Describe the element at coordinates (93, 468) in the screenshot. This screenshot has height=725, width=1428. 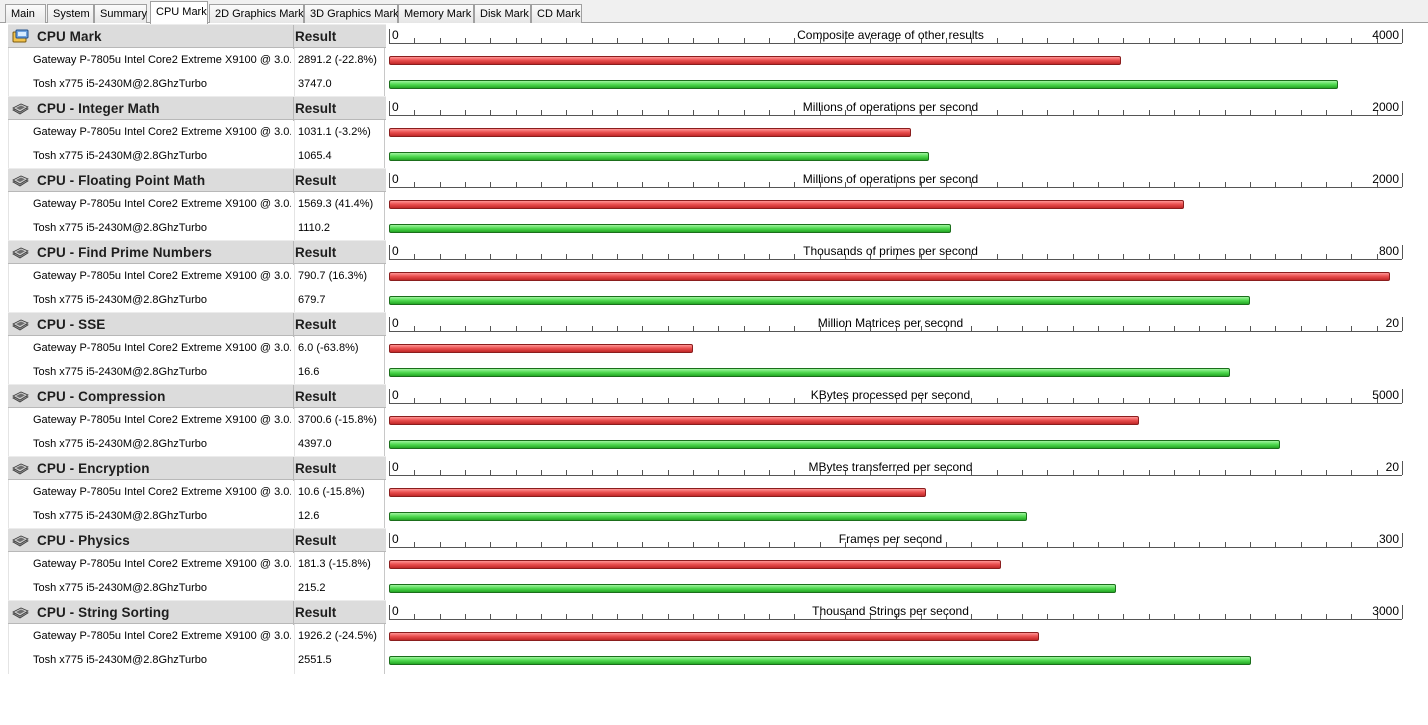
I see `section-title: CPU - Encryption` at that location.